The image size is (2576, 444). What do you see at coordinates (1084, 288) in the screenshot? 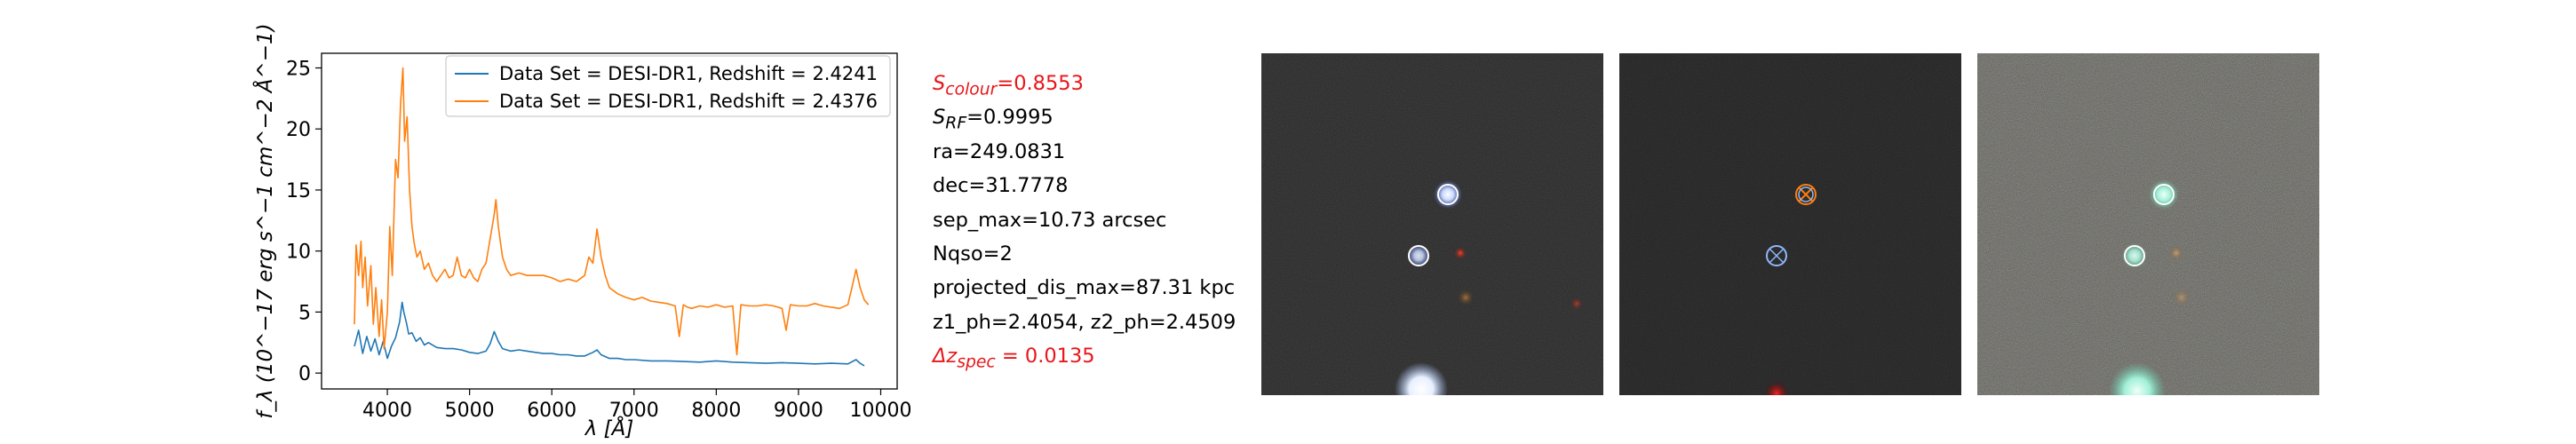
I see `projected-dis-max-value: projected_dis_max=87.31 kpc` at bounding box center [1084, 288].